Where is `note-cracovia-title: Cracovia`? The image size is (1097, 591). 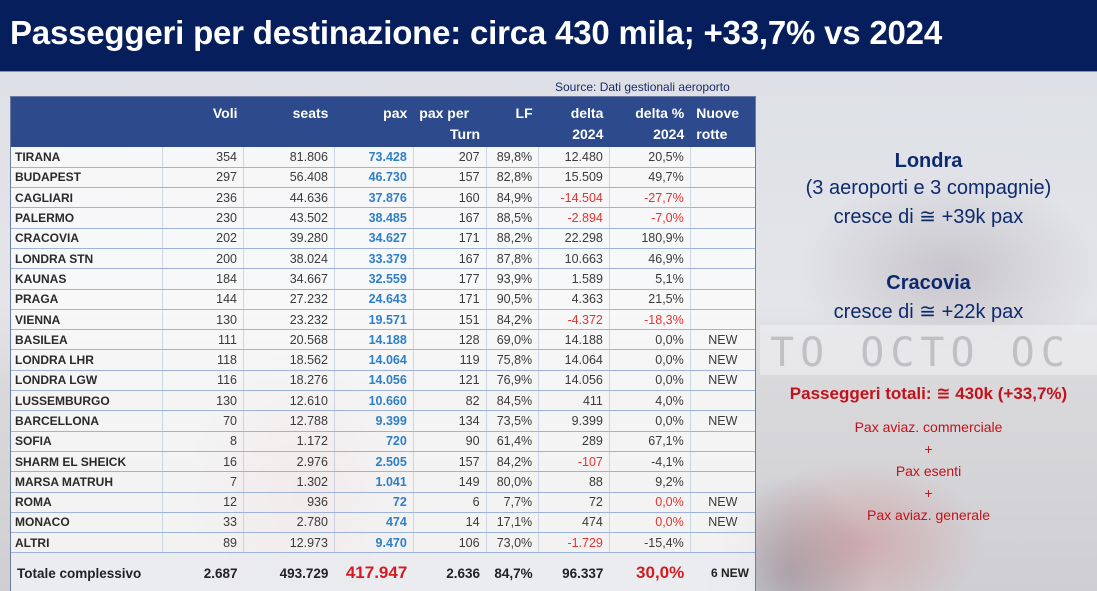
note-cracovia-title: Cracovia is located at coordinates (928, 283).